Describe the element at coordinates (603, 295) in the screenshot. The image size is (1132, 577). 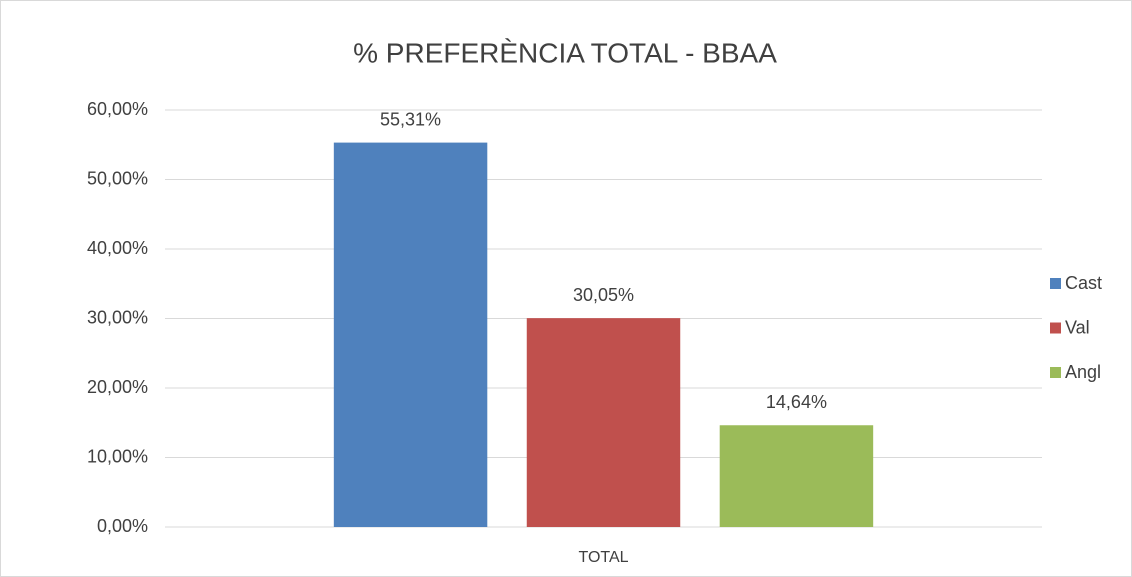
I see `value-label: 30,05%` at that location.